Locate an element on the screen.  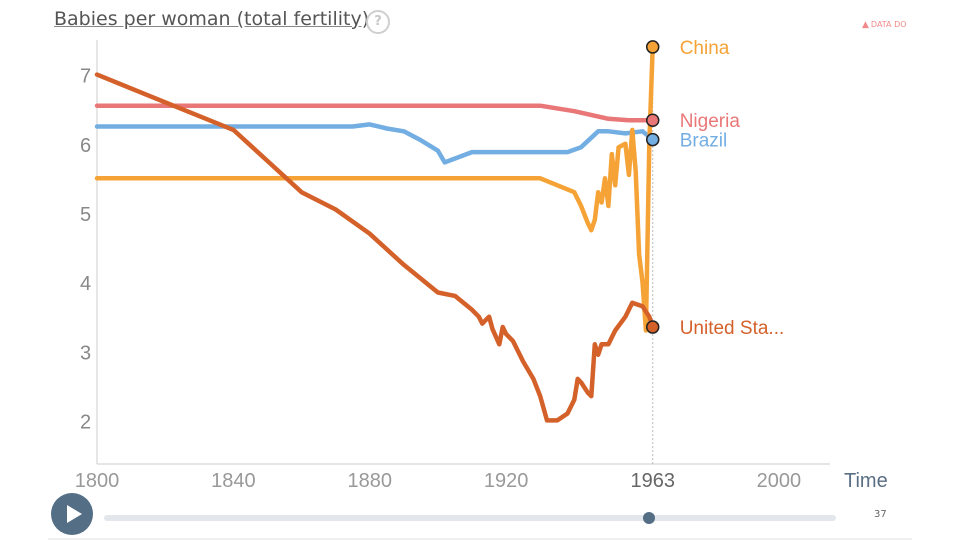
play-button is located at coordinates (72, 514).